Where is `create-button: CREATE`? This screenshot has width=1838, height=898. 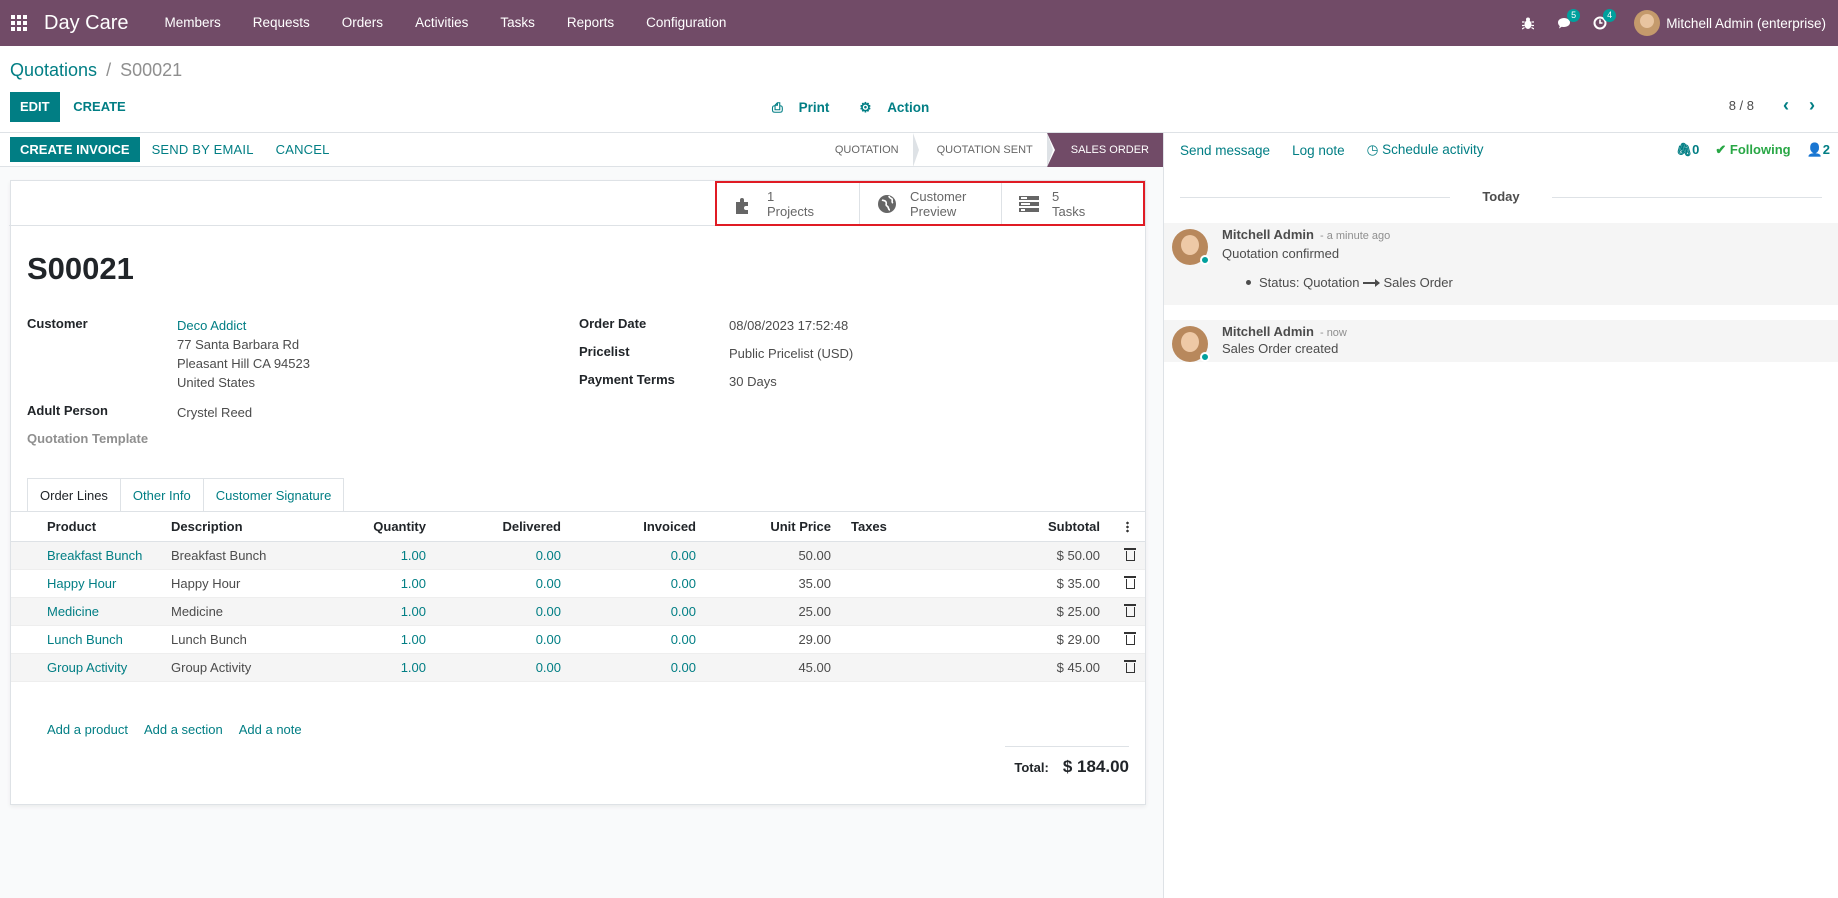
create-button: CREATE is located at coordinates (99, 106).